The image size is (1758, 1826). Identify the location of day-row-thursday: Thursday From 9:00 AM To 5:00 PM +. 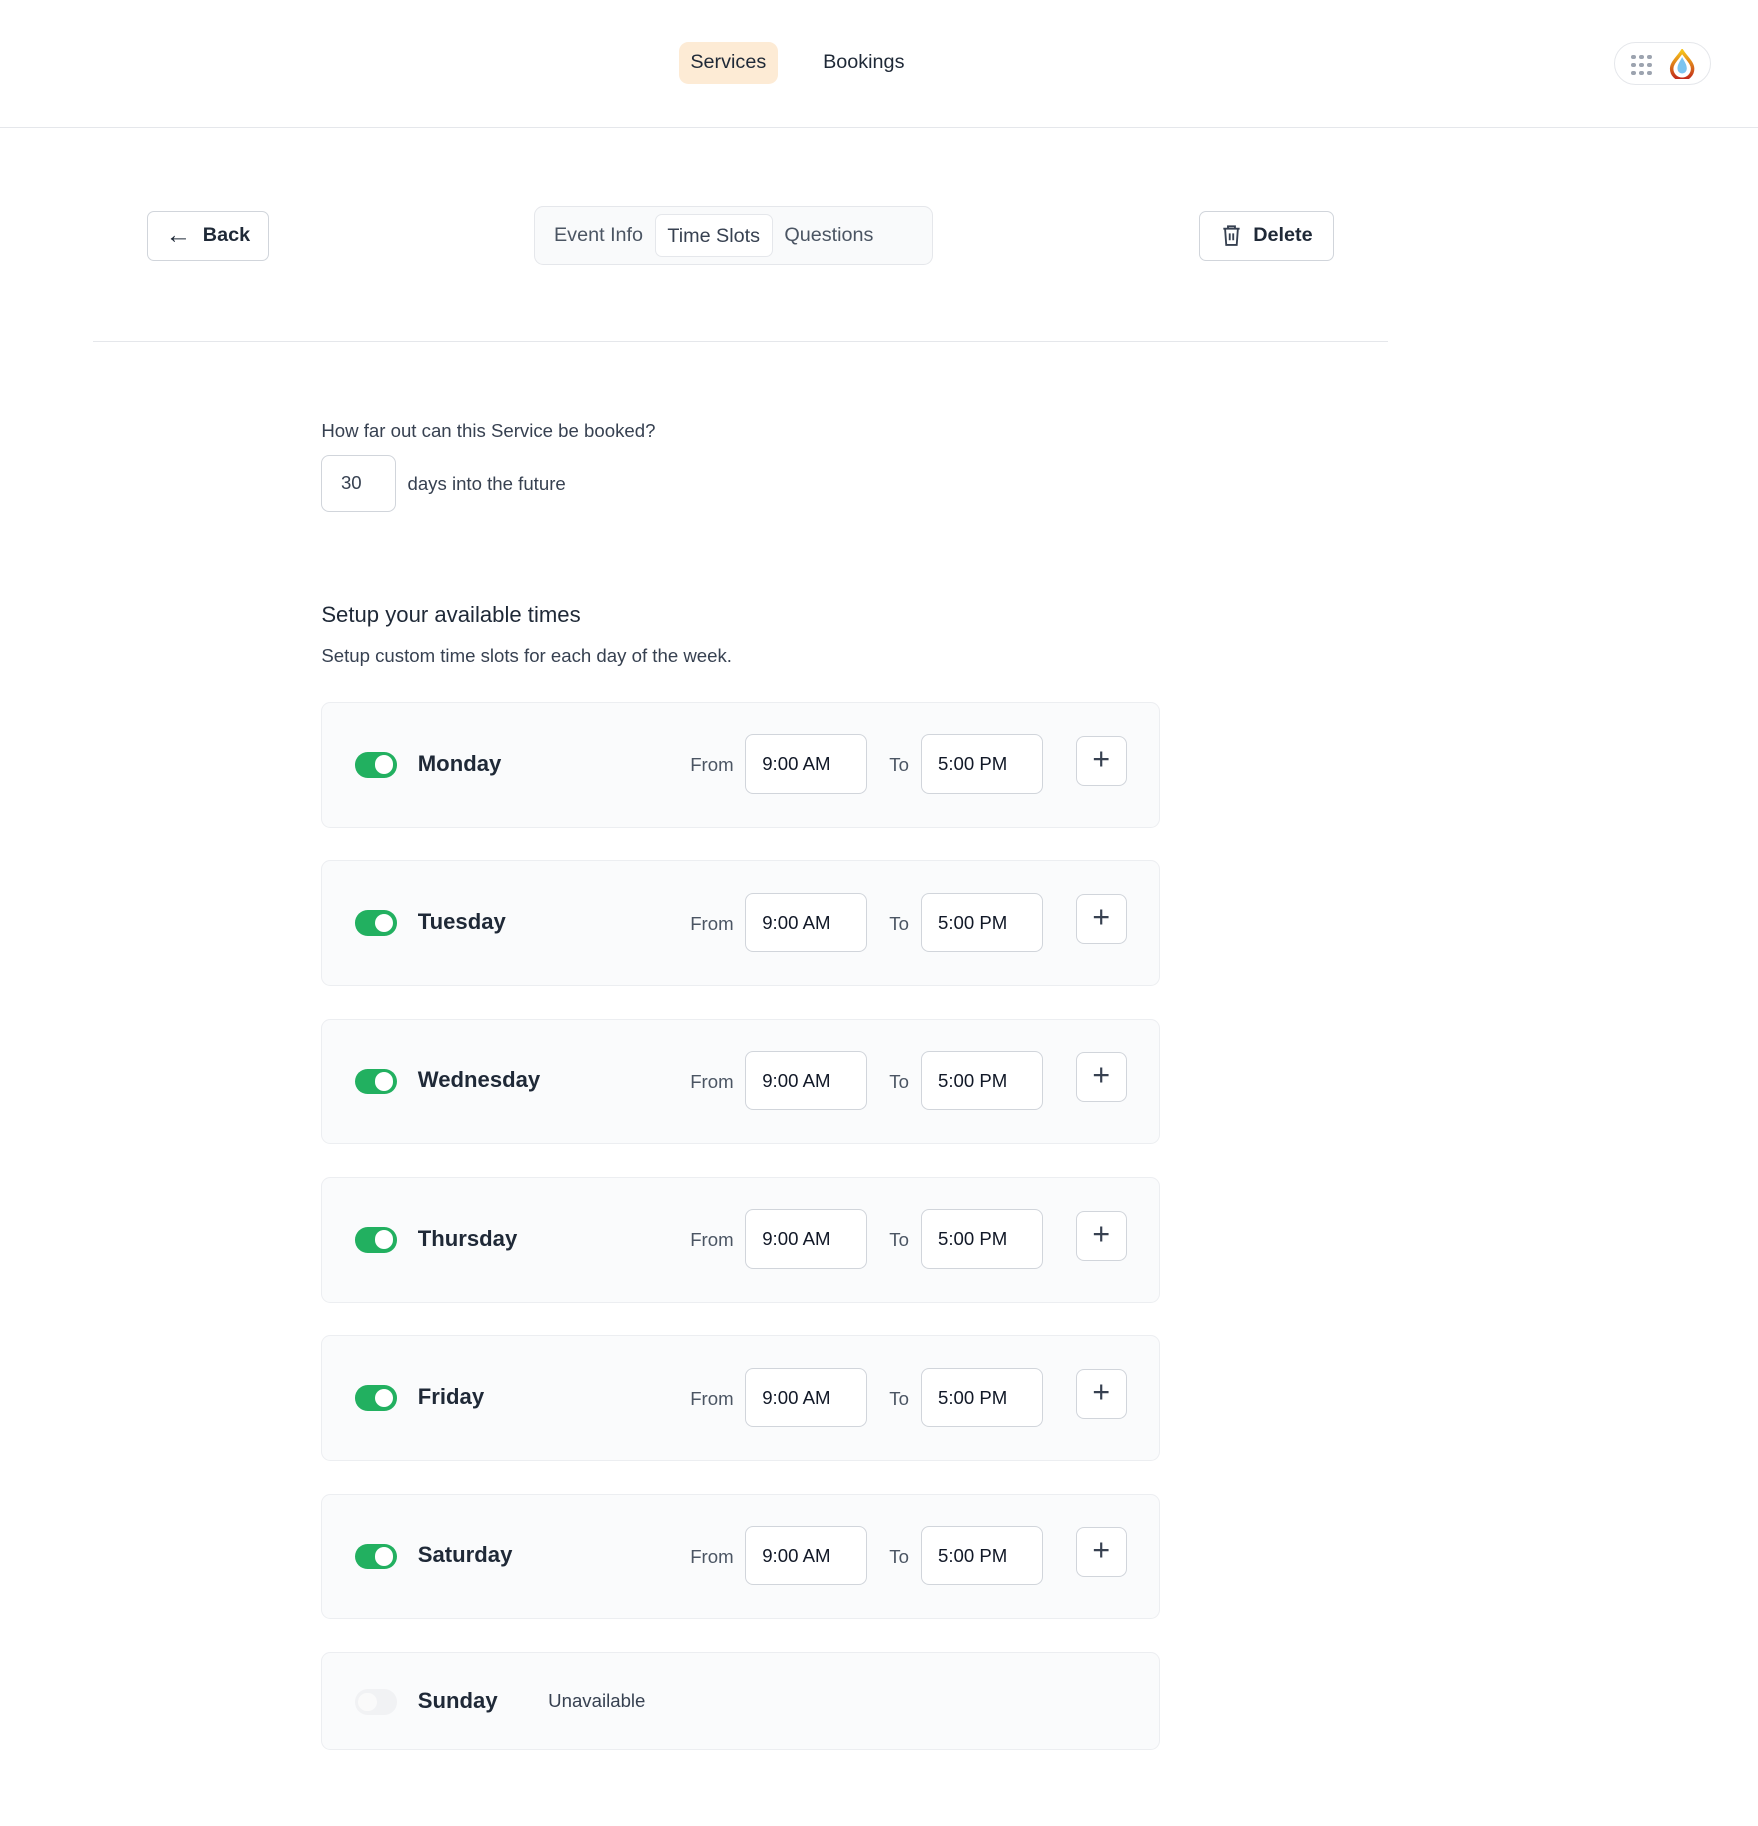
(740, 1240).